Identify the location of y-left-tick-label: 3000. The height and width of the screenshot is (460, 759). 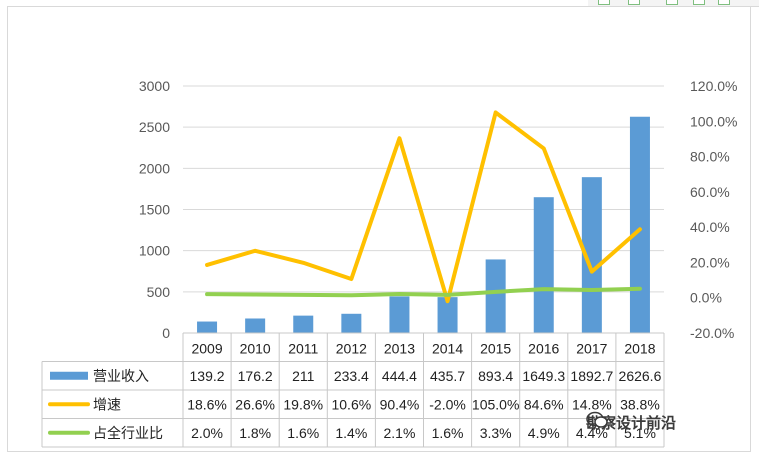
(154, 86).